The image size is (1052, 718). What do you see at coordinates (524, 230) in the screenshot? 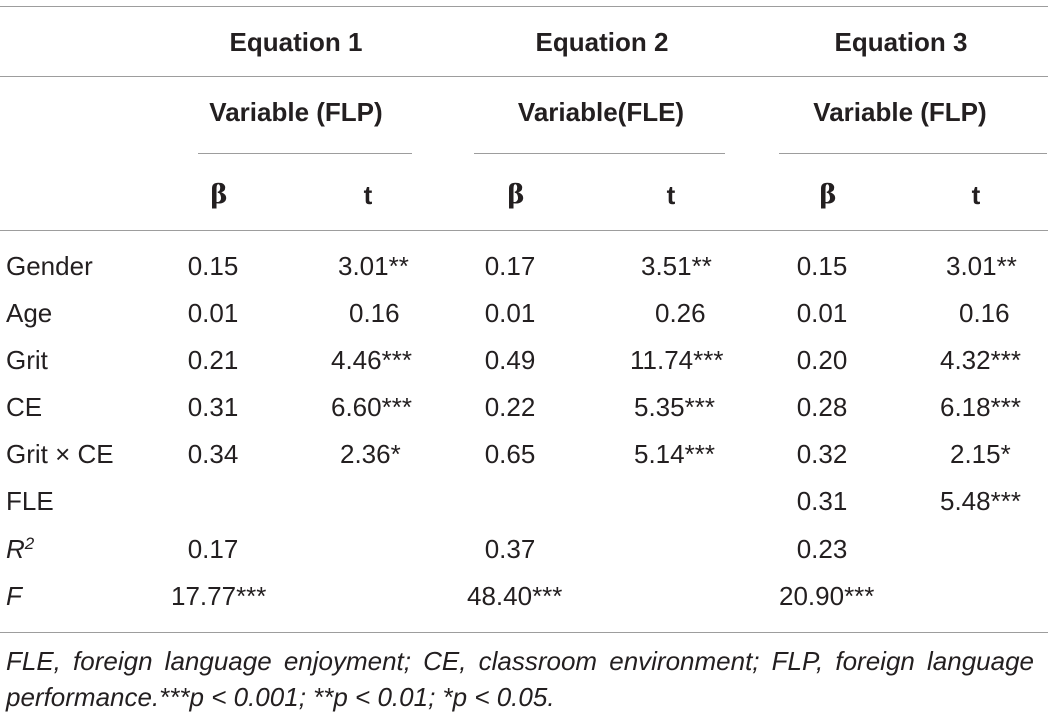
I see `stat-header-rule` at bounding box center [524, 230].